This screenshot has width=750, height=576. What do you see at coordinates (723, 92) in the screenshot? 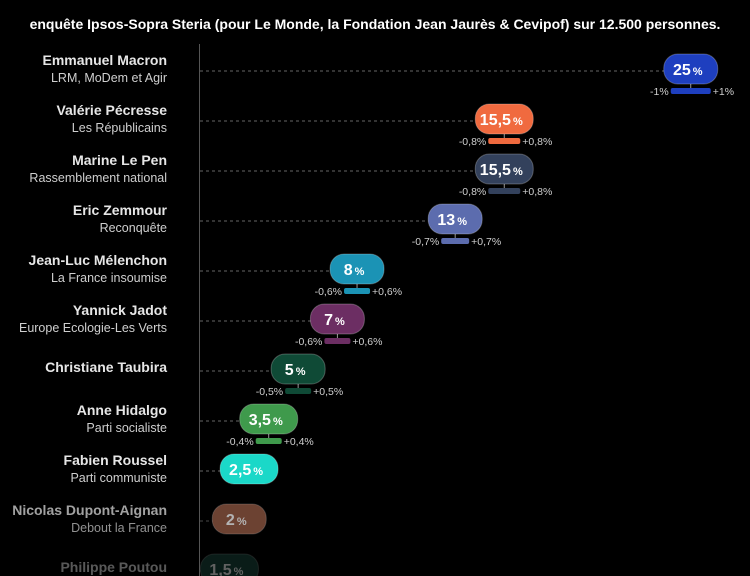
I see `error-plus-label: +1%` at bounding box center [723, 92].